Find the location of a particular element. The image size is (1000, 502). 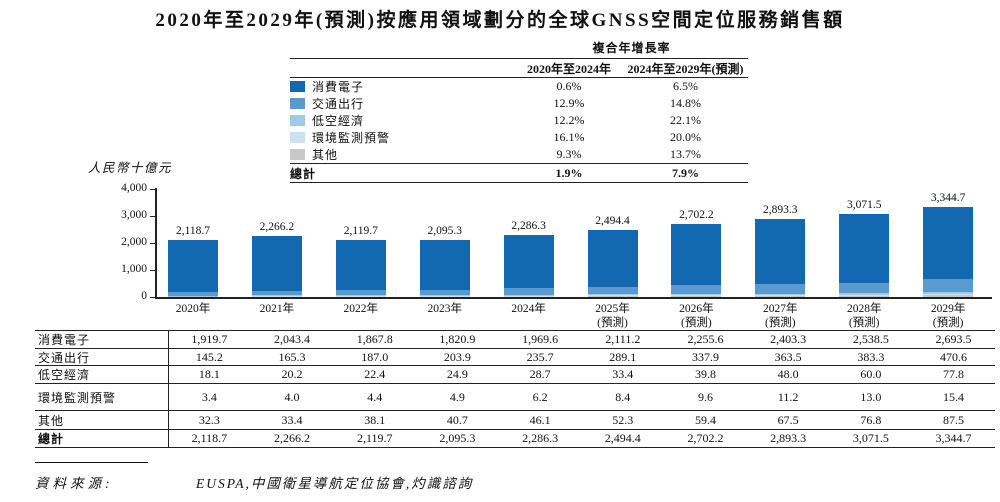

x-tick-label: 2020年 is located at coordinates (193, 310).